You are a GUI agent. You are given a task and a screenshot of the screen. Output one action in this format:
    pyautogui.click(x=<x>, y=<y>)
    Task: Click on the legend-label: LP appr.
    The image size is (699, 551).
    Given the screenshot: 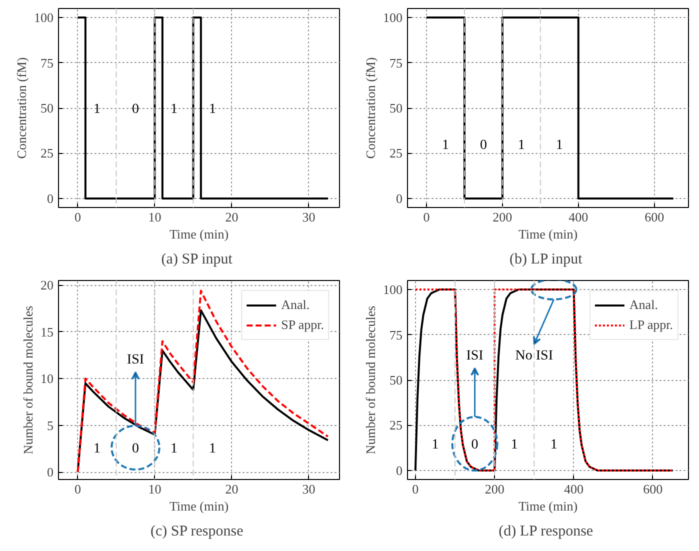 What is the action you would take?
    pyautogui.click(x=651, y=325)
    